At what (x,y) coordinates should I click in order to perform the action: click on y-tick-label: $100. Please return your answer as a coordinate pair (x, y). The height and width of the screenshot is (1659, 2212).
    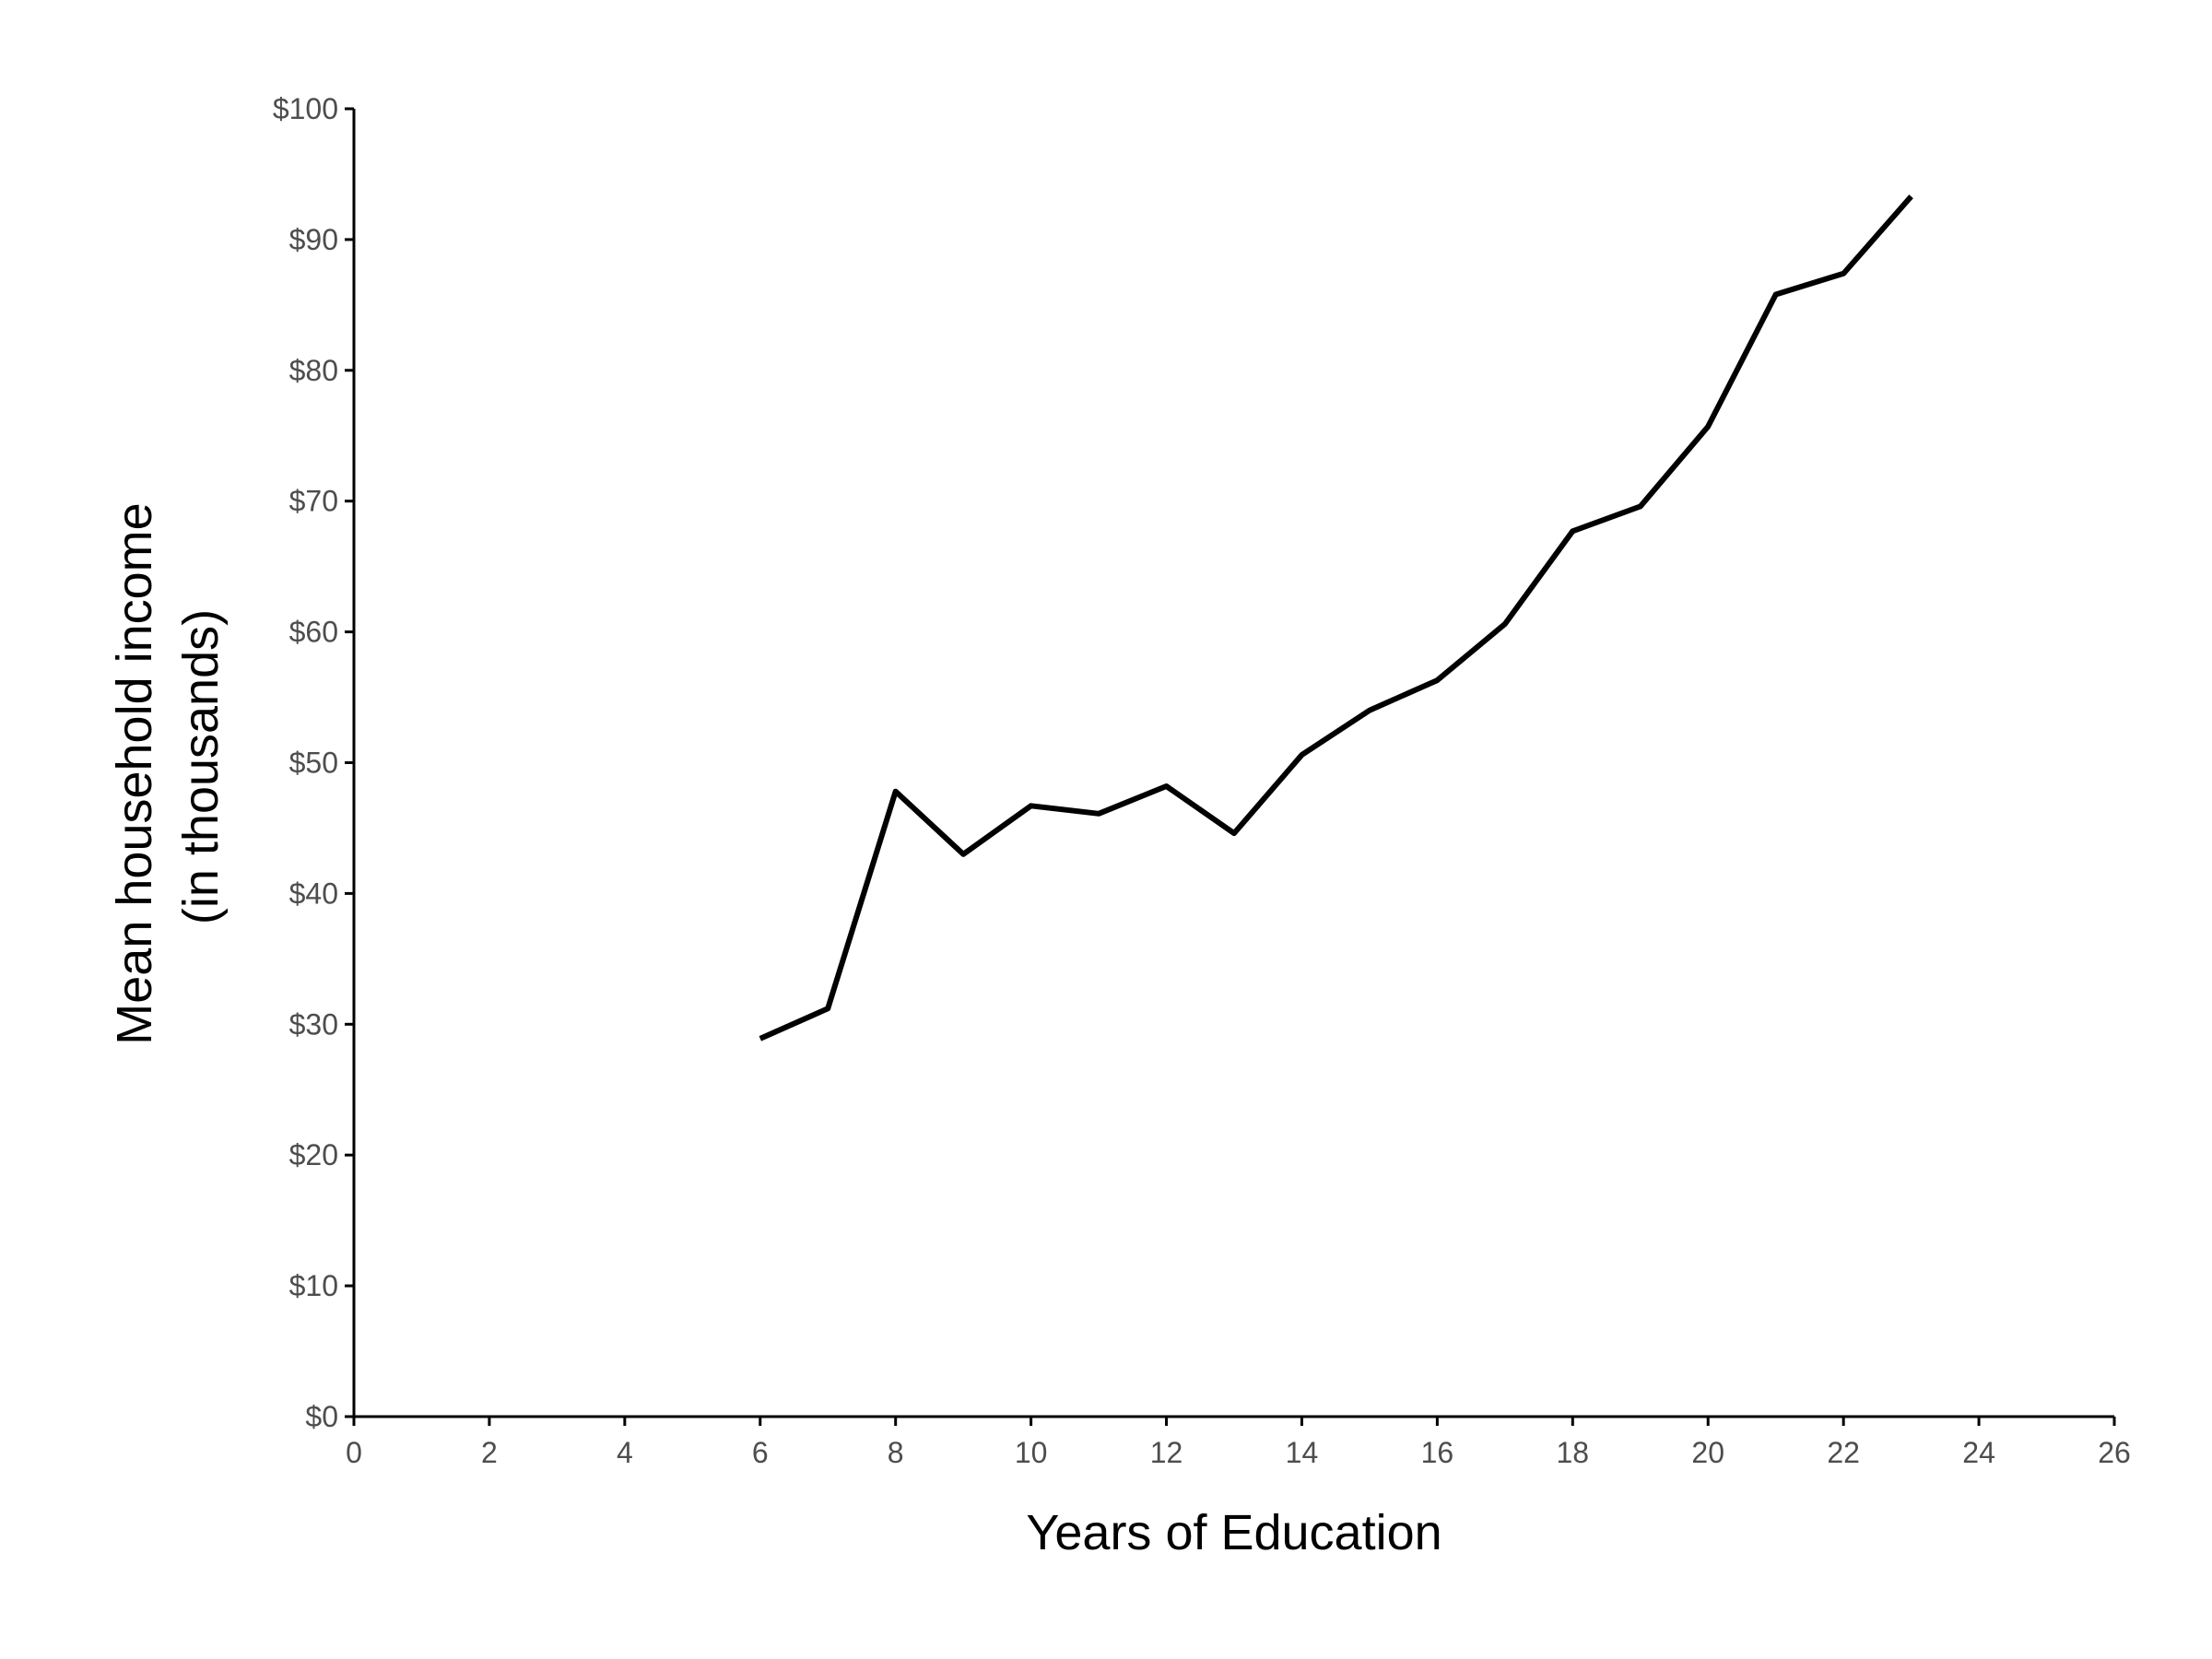
    Looking at the image, I should click on (305, 108).